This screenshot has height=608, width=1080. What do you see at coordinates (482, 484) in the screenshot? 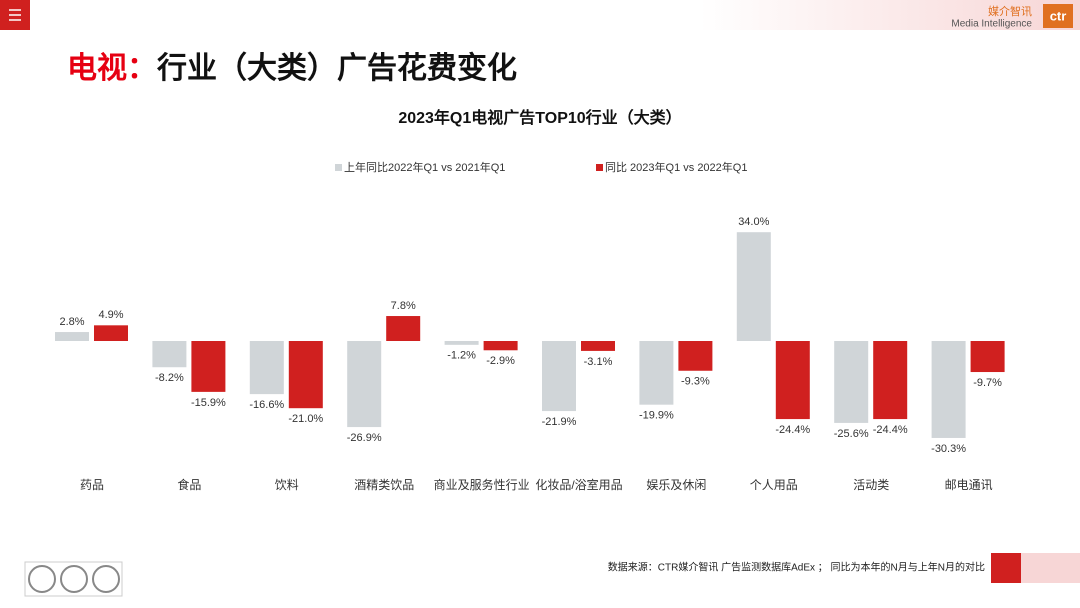
I see `x-tick-label: 商业及服务性行业` at bounding box center [482, 484].